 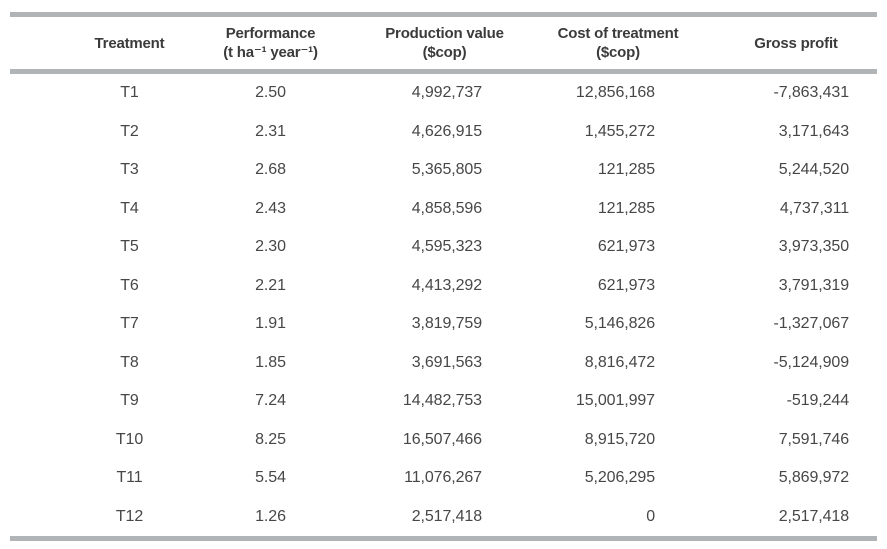 What do you see at coordinates (270, 247) in the screenshot?
I see `cell-performance: 2.30` at bounding box center [270, 247].